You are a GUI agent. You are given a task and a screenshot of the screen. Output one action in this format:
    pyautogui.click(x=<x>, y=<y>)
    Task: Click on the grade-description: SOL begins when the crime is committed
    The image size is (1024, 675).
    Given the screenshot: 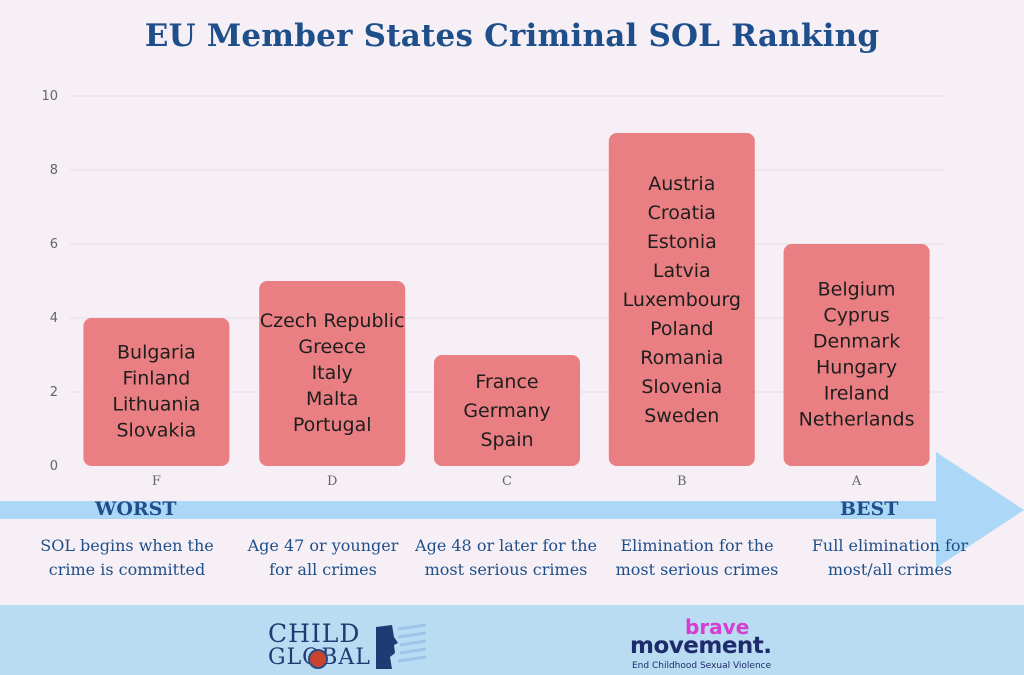 What is the action you would take?
    pyautogui.click(x=127, y=558)
    